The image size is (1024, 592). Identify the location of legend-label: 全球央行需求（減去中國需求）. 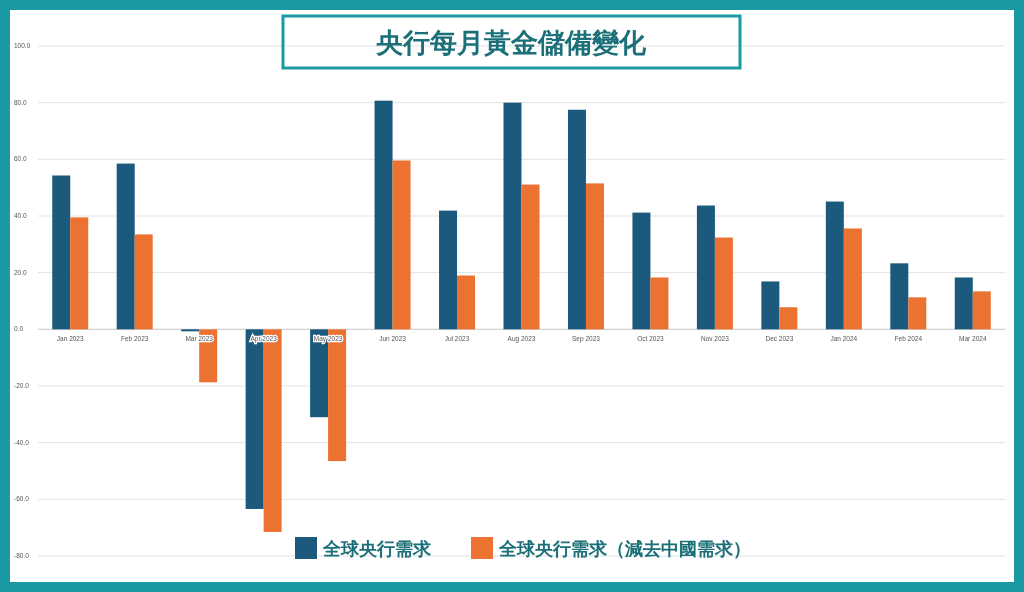
(624, 549).